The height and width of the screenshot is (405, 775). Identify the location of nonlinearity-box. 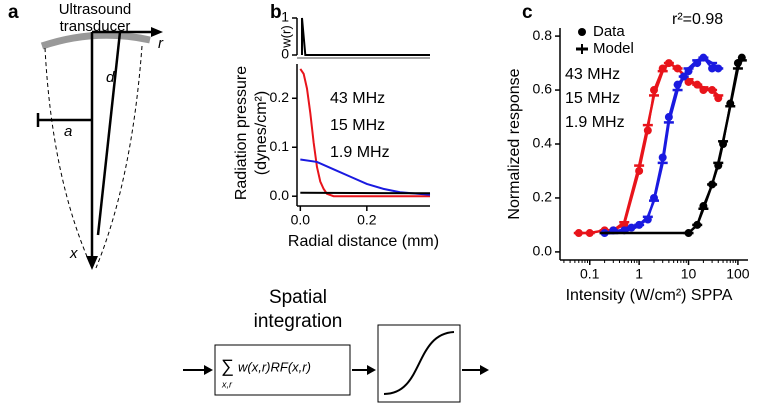
(419, 363).